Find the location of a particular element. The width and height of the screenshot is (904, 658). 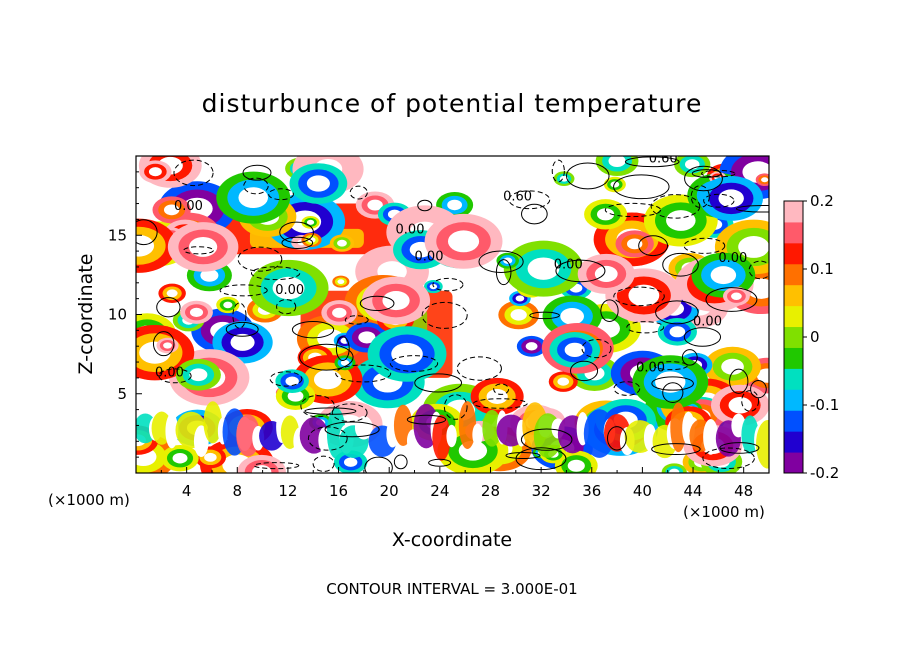

contour-label: 0.00 is located at coordinates (410, 230).